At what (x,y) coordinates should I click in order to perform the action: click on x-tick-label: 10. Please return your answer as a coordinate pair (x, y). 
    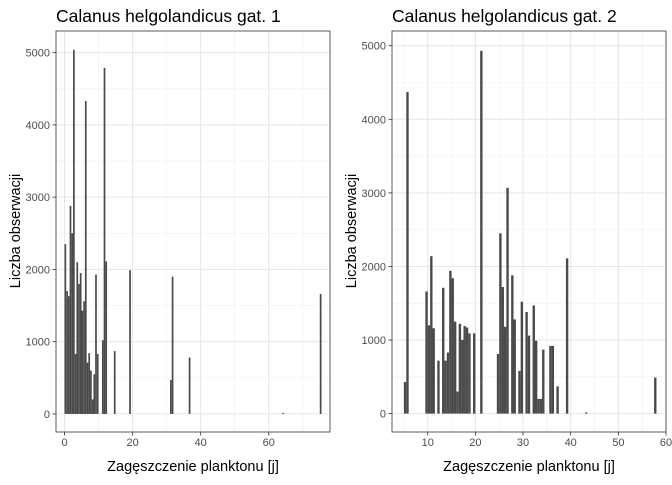
    Looking at the image, I should click on (428, 443).